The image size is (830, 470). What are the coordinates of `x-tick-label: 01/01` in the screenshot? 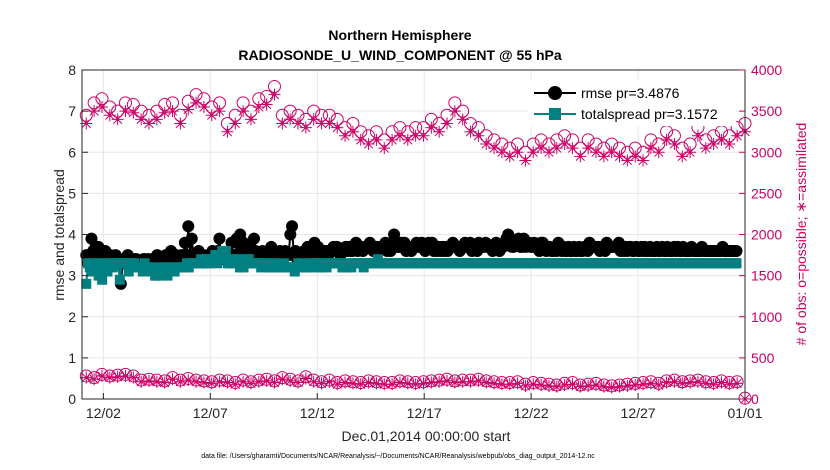 It's located at (744, 413).